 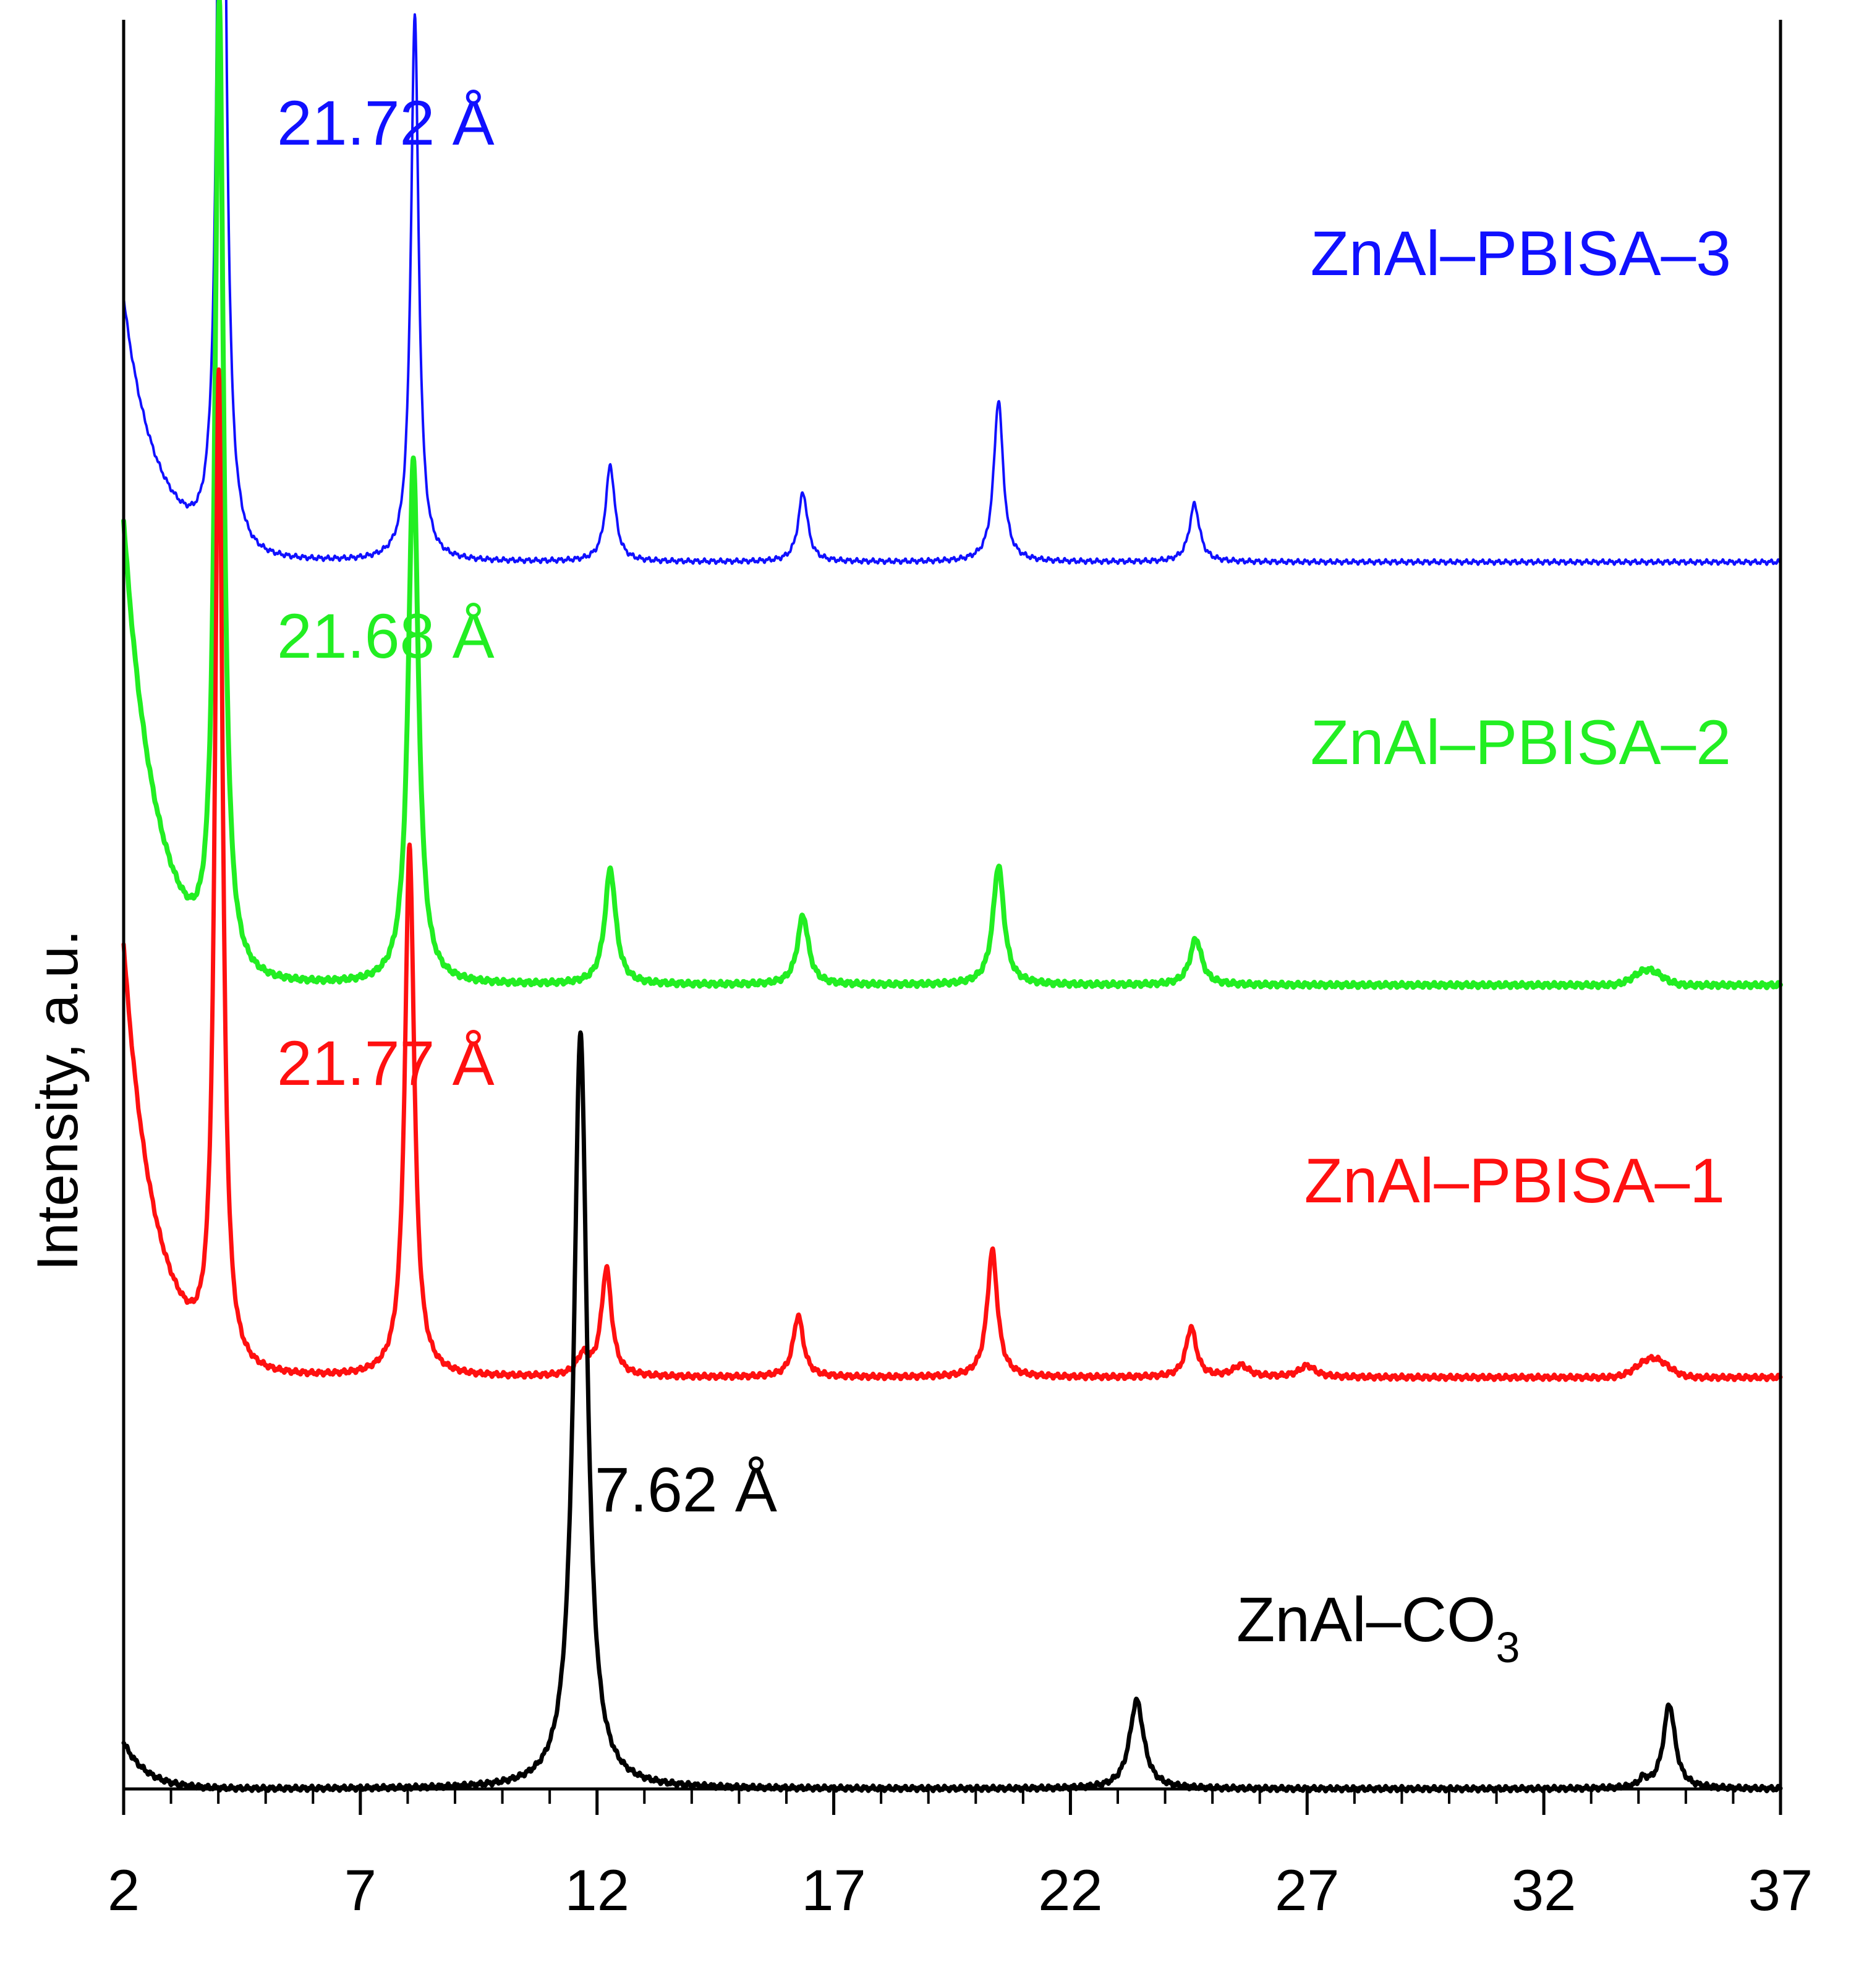 What do you see at coordinates (1545, 1890) in the screenshot?
I see `x-tick-label: 32` at bounding box center [1545, 1890].